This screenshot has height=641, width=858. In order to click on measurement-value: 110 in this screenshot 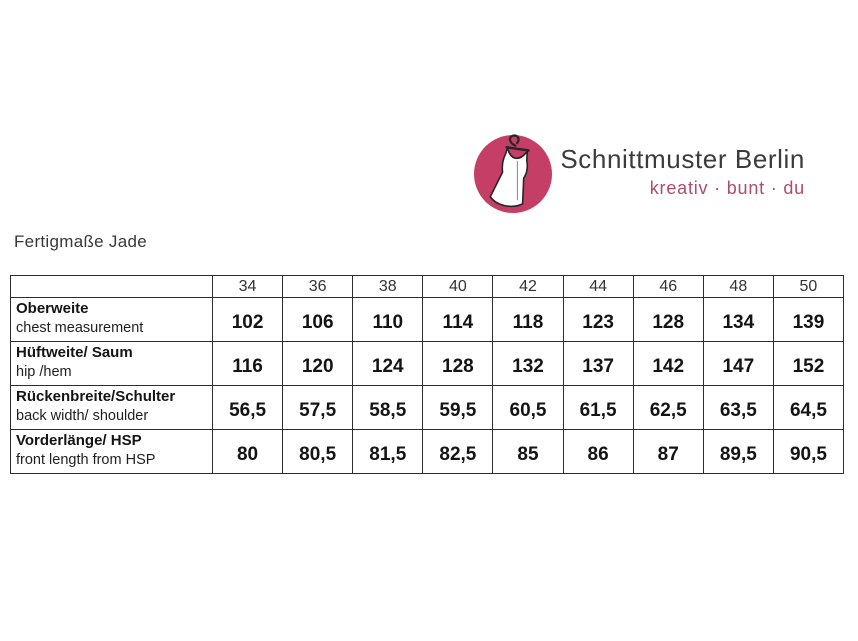, I will do `click(388, 319)`.